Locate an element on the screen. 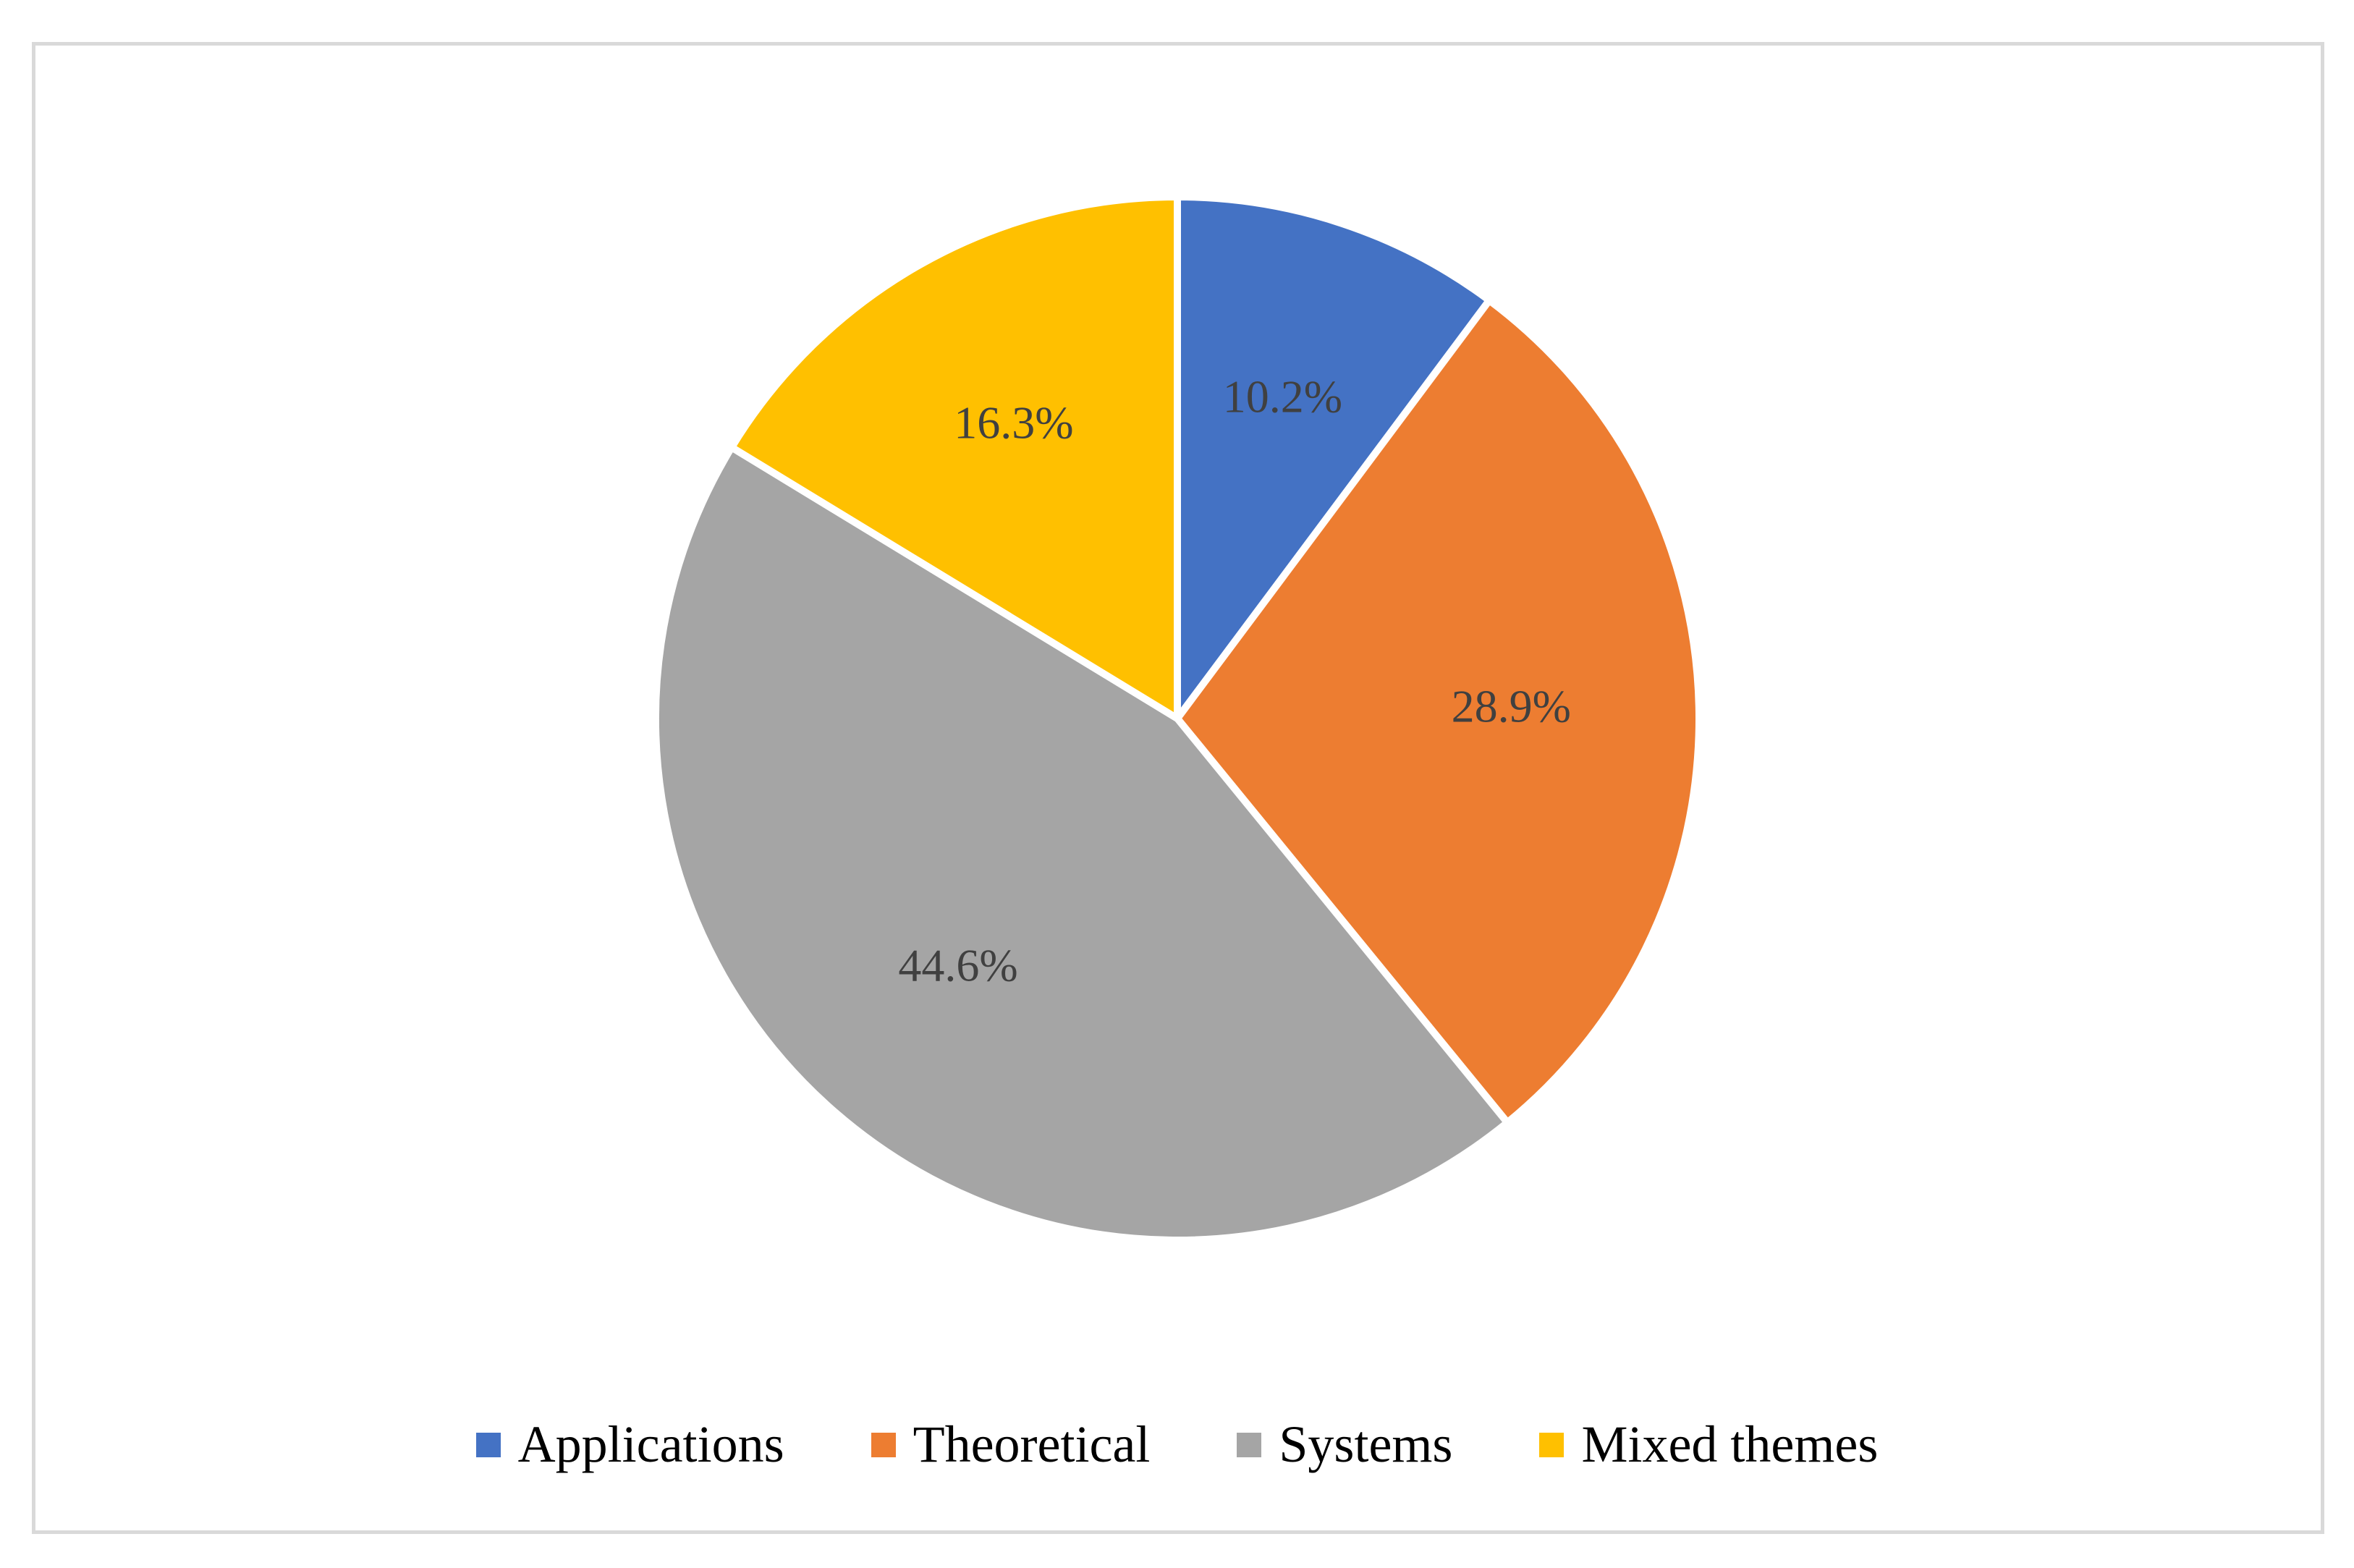 Image resolution: width=2354 pixels, height=1568 pixels. legend-item-applications: Applications is located at coordinates (629, 1445).